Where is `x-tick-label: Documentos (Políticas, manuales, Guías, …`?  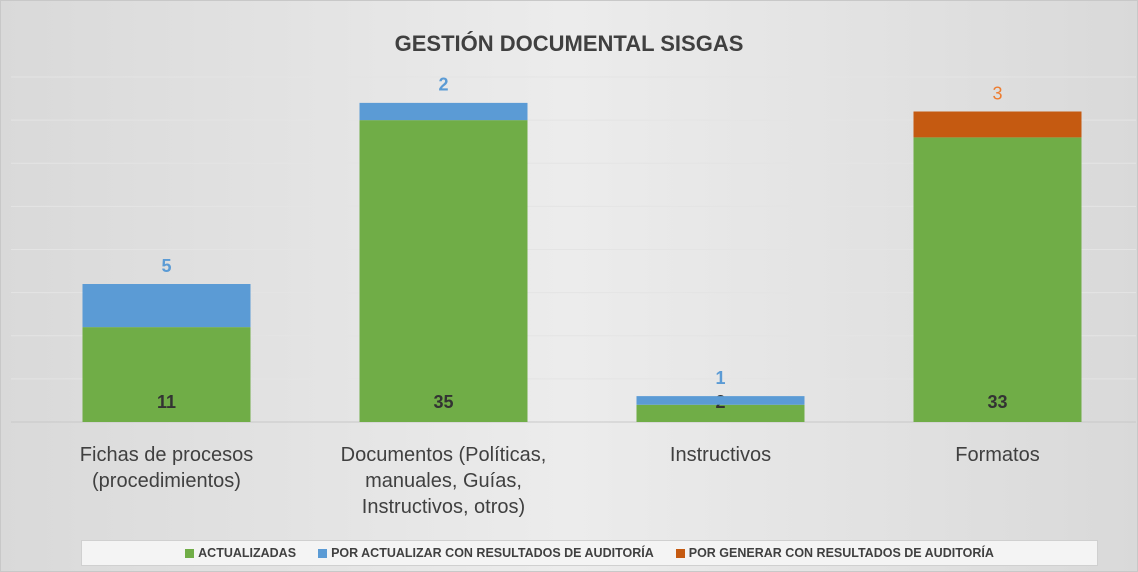
x-tick-label: Documentos (Políticas, manuales, Guías, … is located at coordinates (443, 481).